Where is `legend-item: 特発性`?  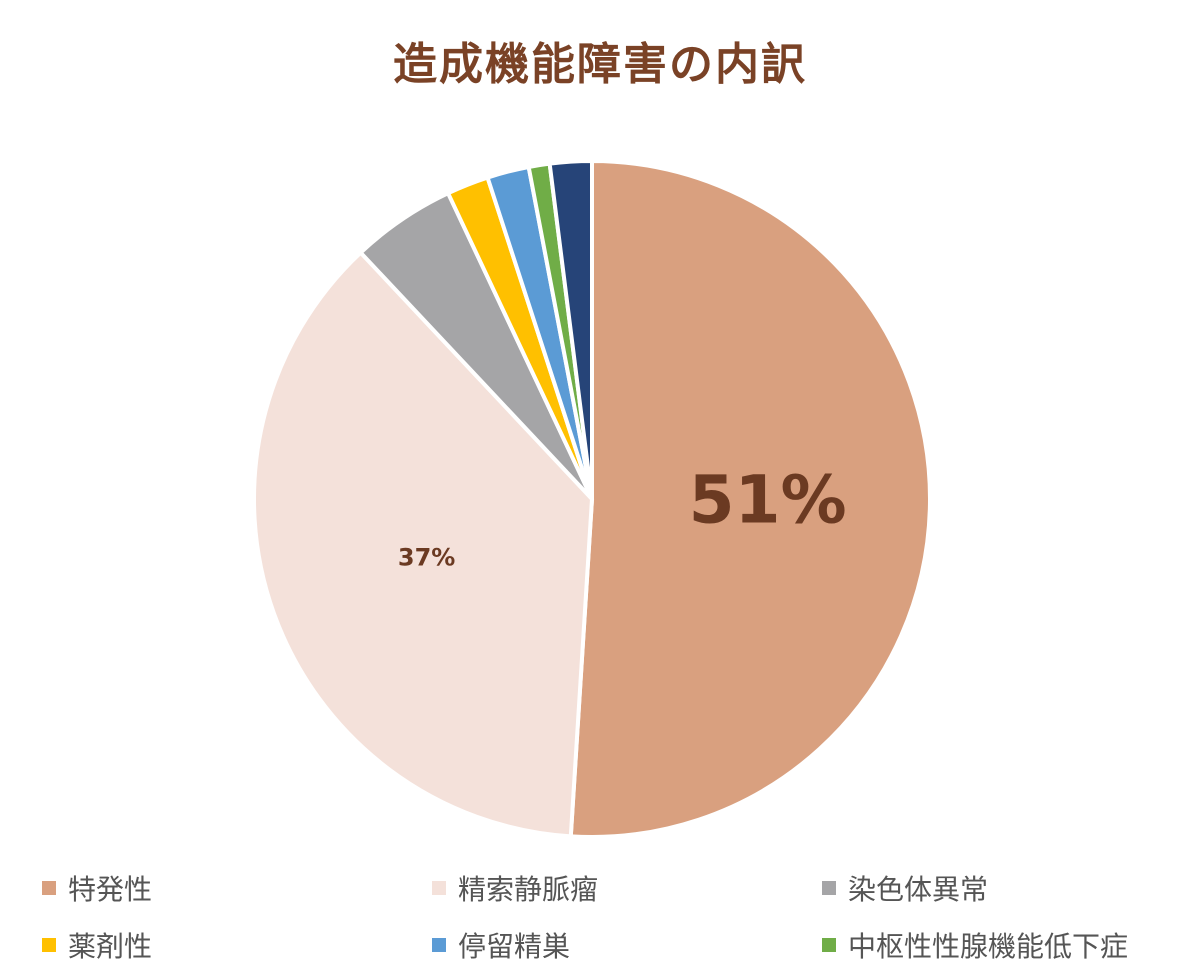 legend-item: 特発性 is located at coordinates (97, 888).